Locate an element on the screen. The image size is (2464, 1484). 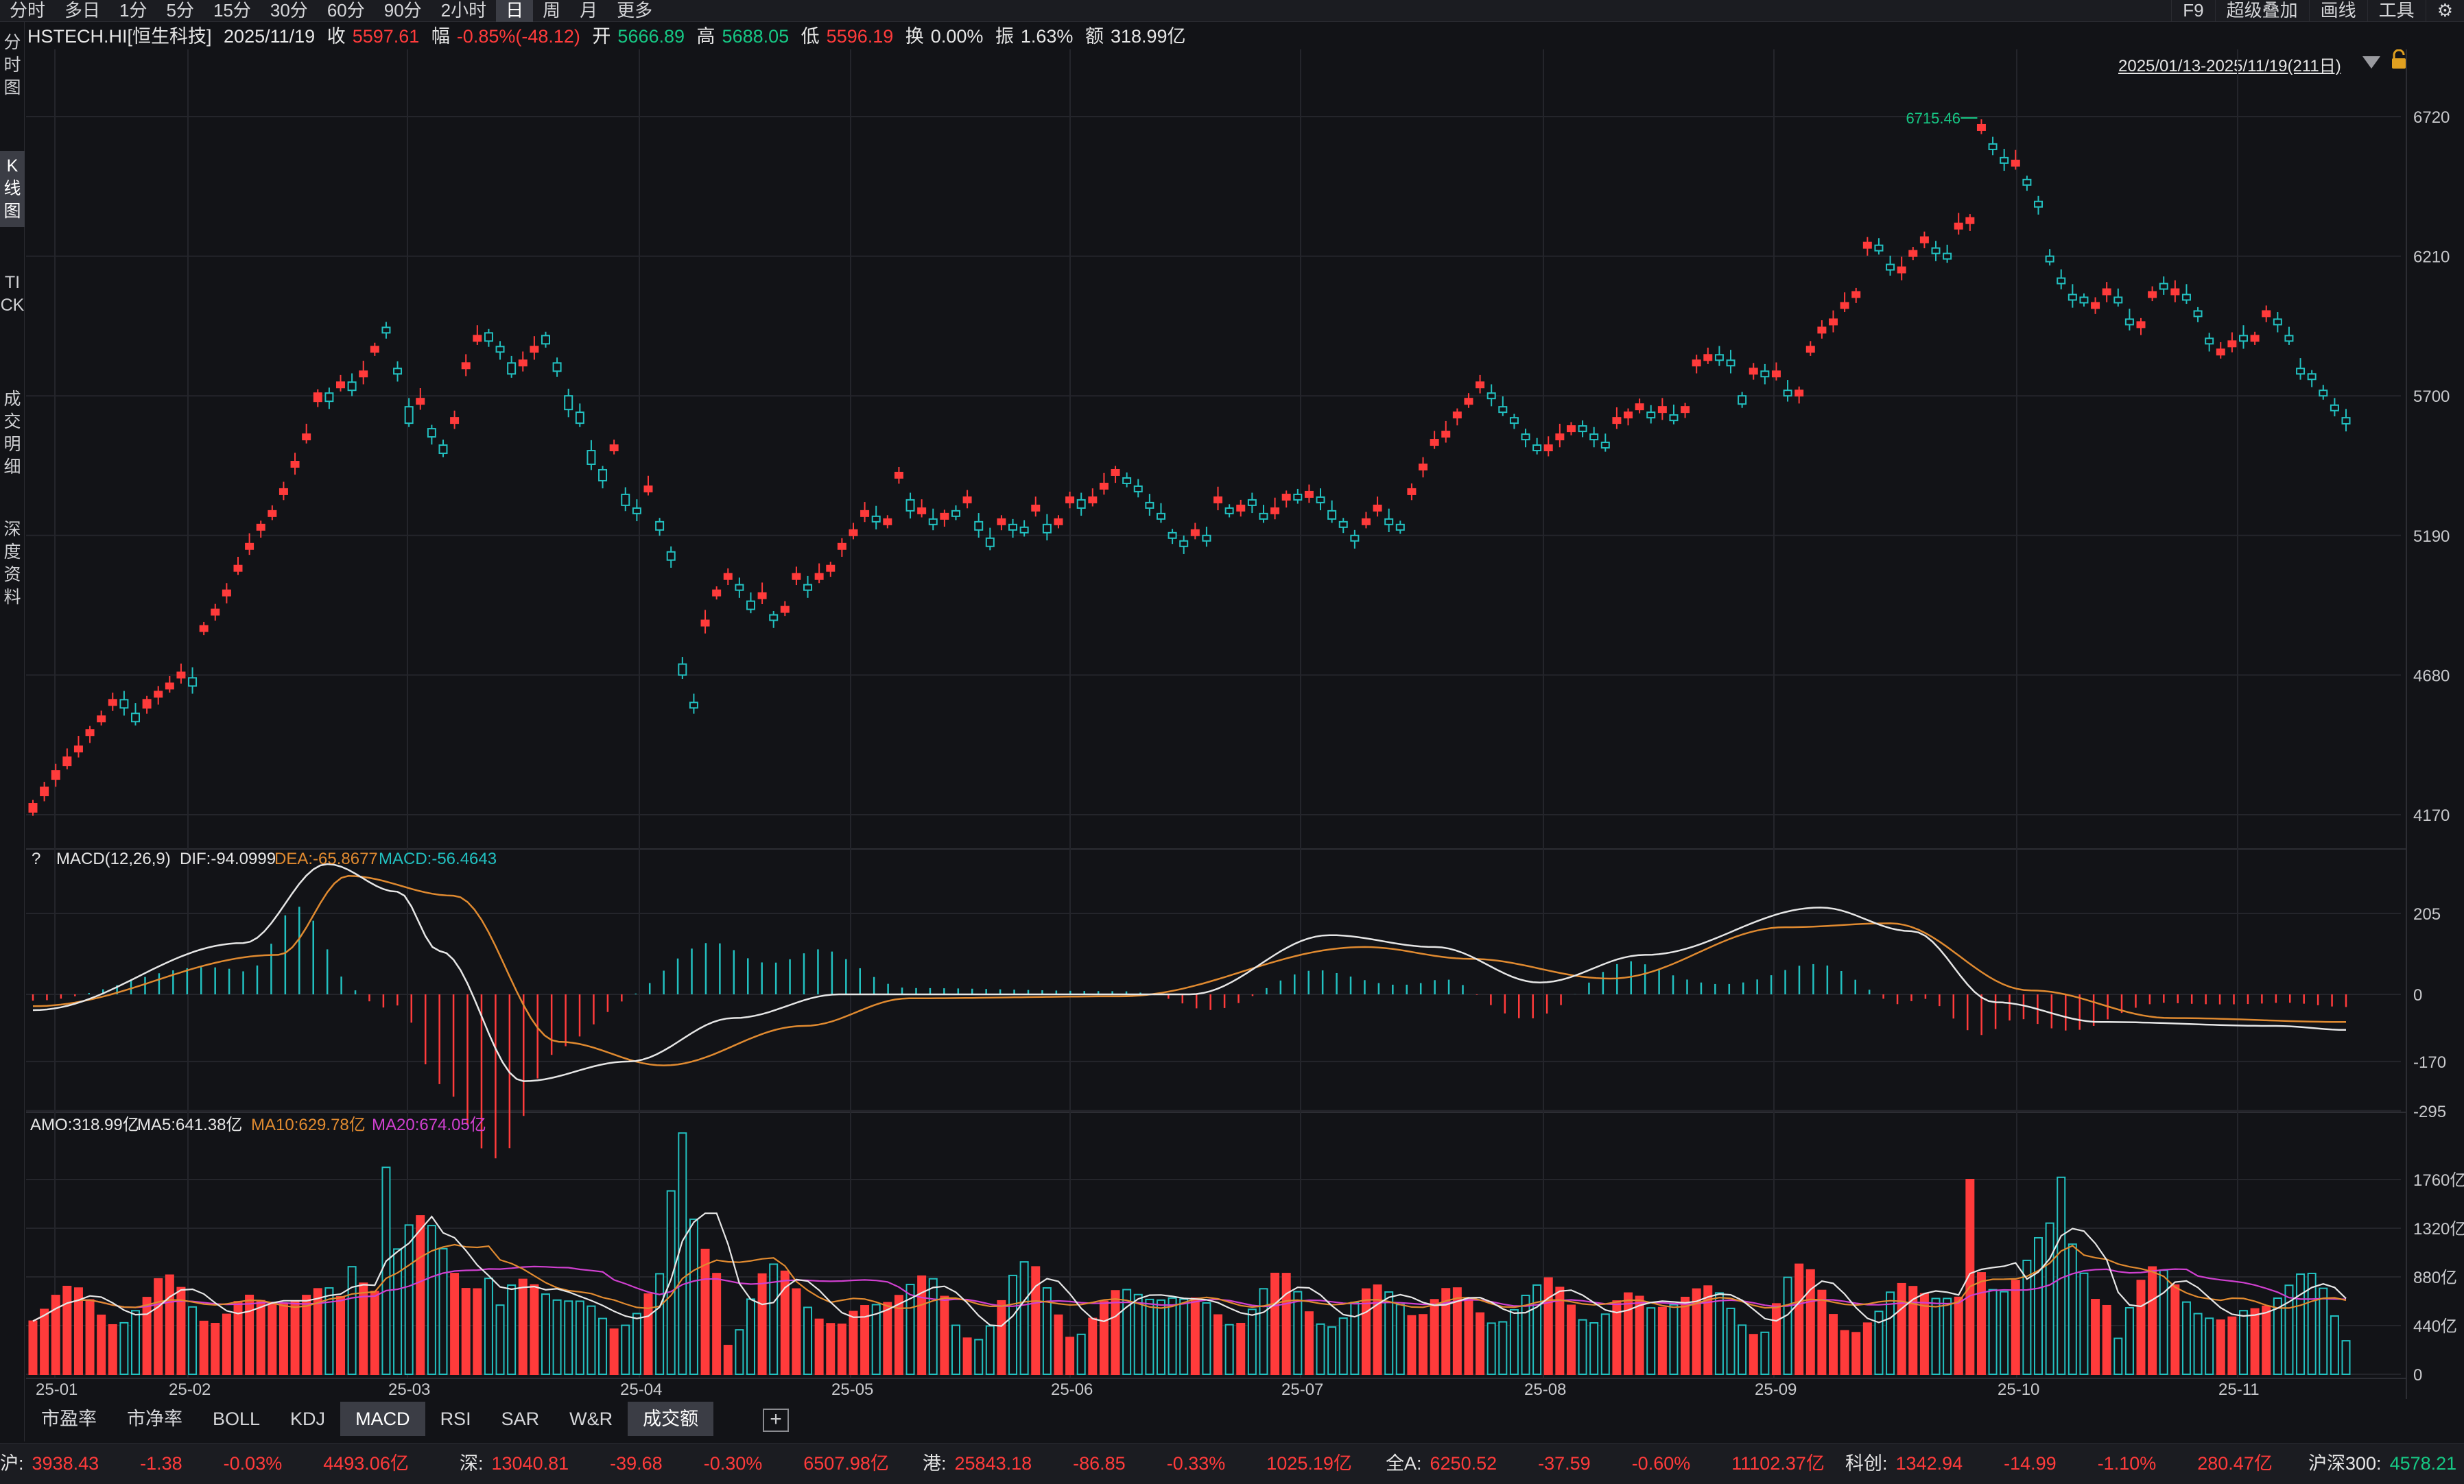
ticker-item: 沪深300: 4578.21 is located at coordinates (2382, 1464).